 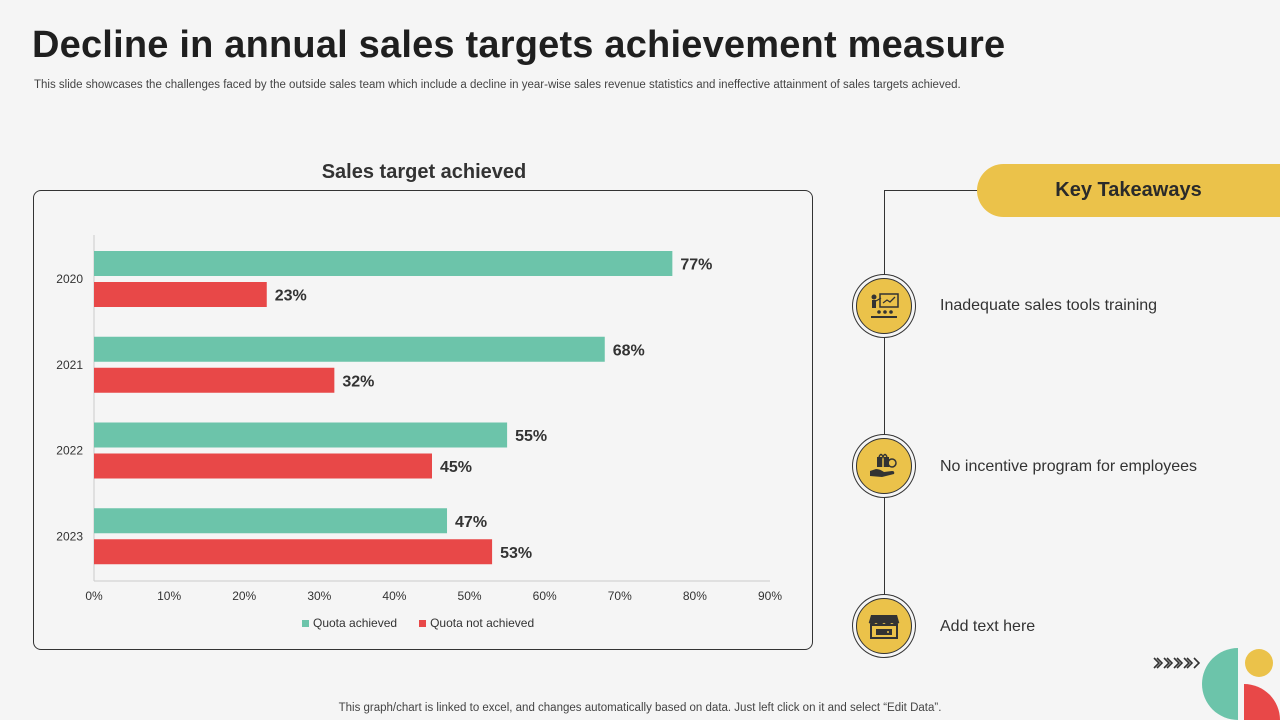 What do you see at coordinates (169, 596) in the screenshot?
I see `x-tick-label: 10%` at bounding box center [169, 596].